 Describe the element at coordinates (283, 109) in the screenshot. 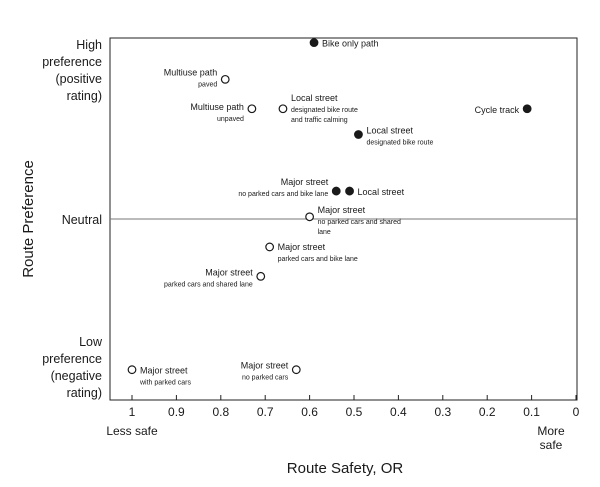

I see `point-local-street-designated-bike-route-and-traffic-calming` at that location.